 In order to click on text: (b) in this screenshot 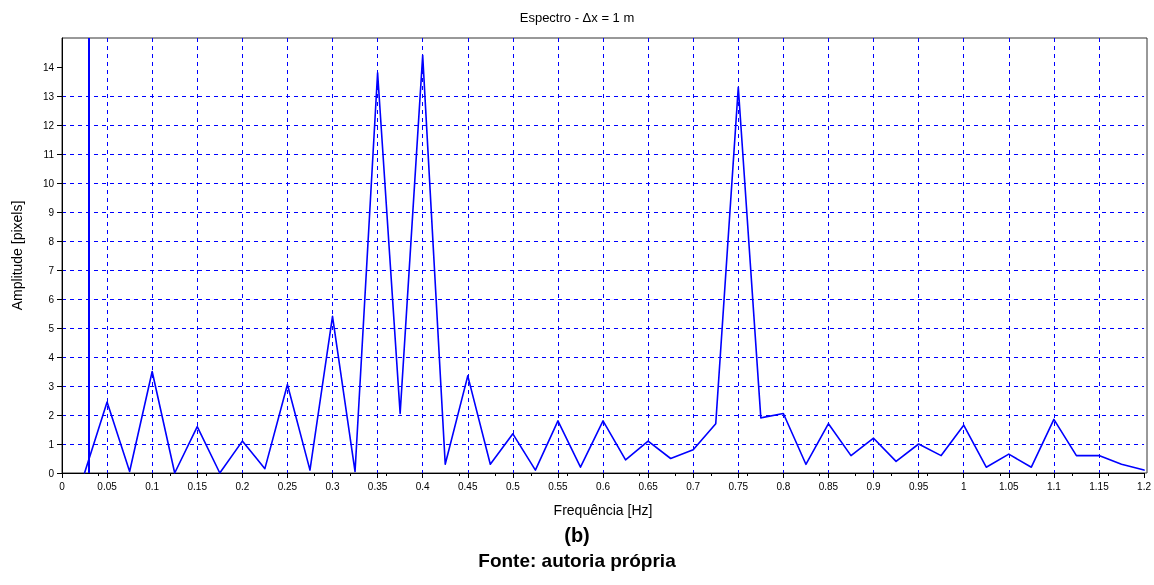, I will do `click(577, 535)`.